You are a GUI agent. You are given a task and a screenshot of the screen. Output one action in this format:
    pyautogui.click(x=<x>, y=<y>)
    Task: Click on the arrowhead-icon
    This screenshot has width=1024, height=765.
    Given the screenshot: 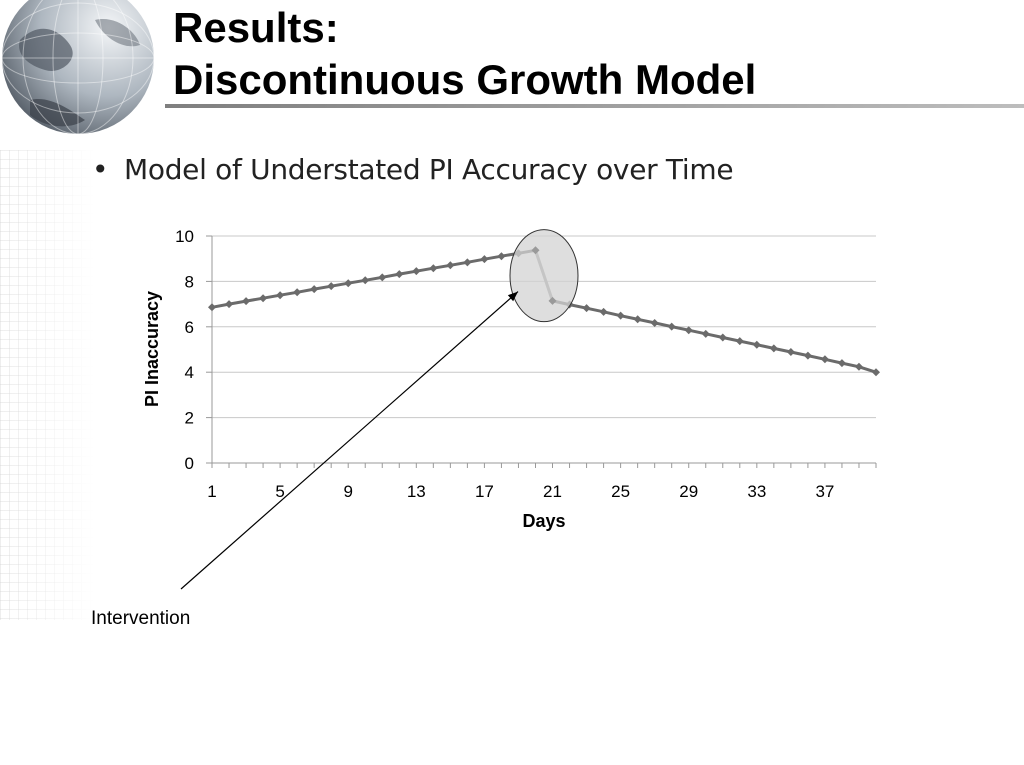 What is the action you would take?
    pyautogui.click(x=512, y=296)
    